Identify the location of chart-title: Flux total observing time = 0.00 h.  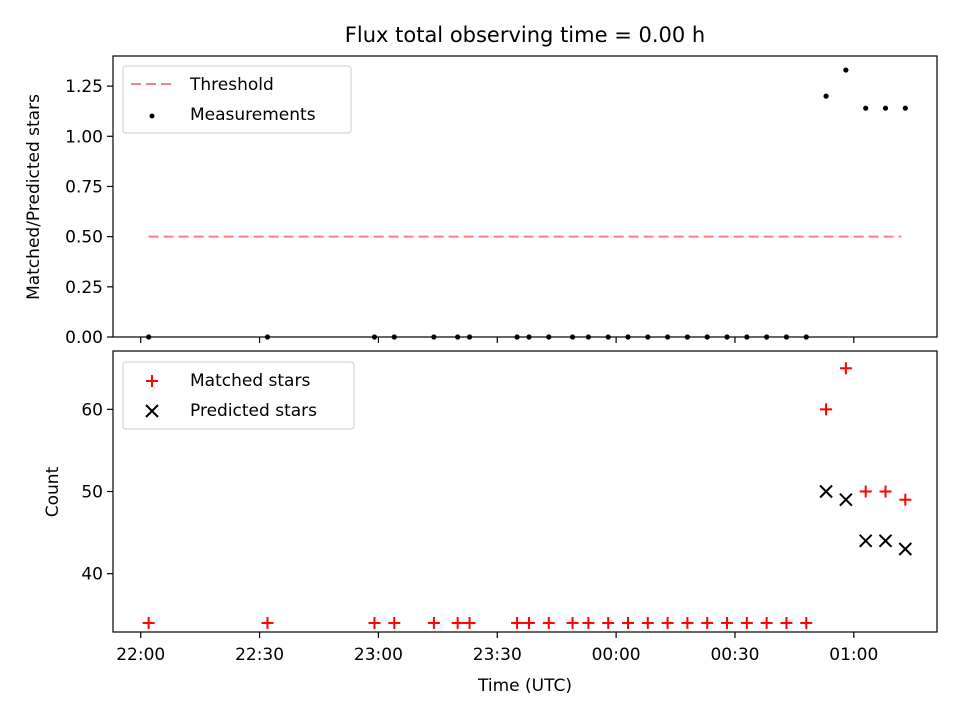
(525, 35).